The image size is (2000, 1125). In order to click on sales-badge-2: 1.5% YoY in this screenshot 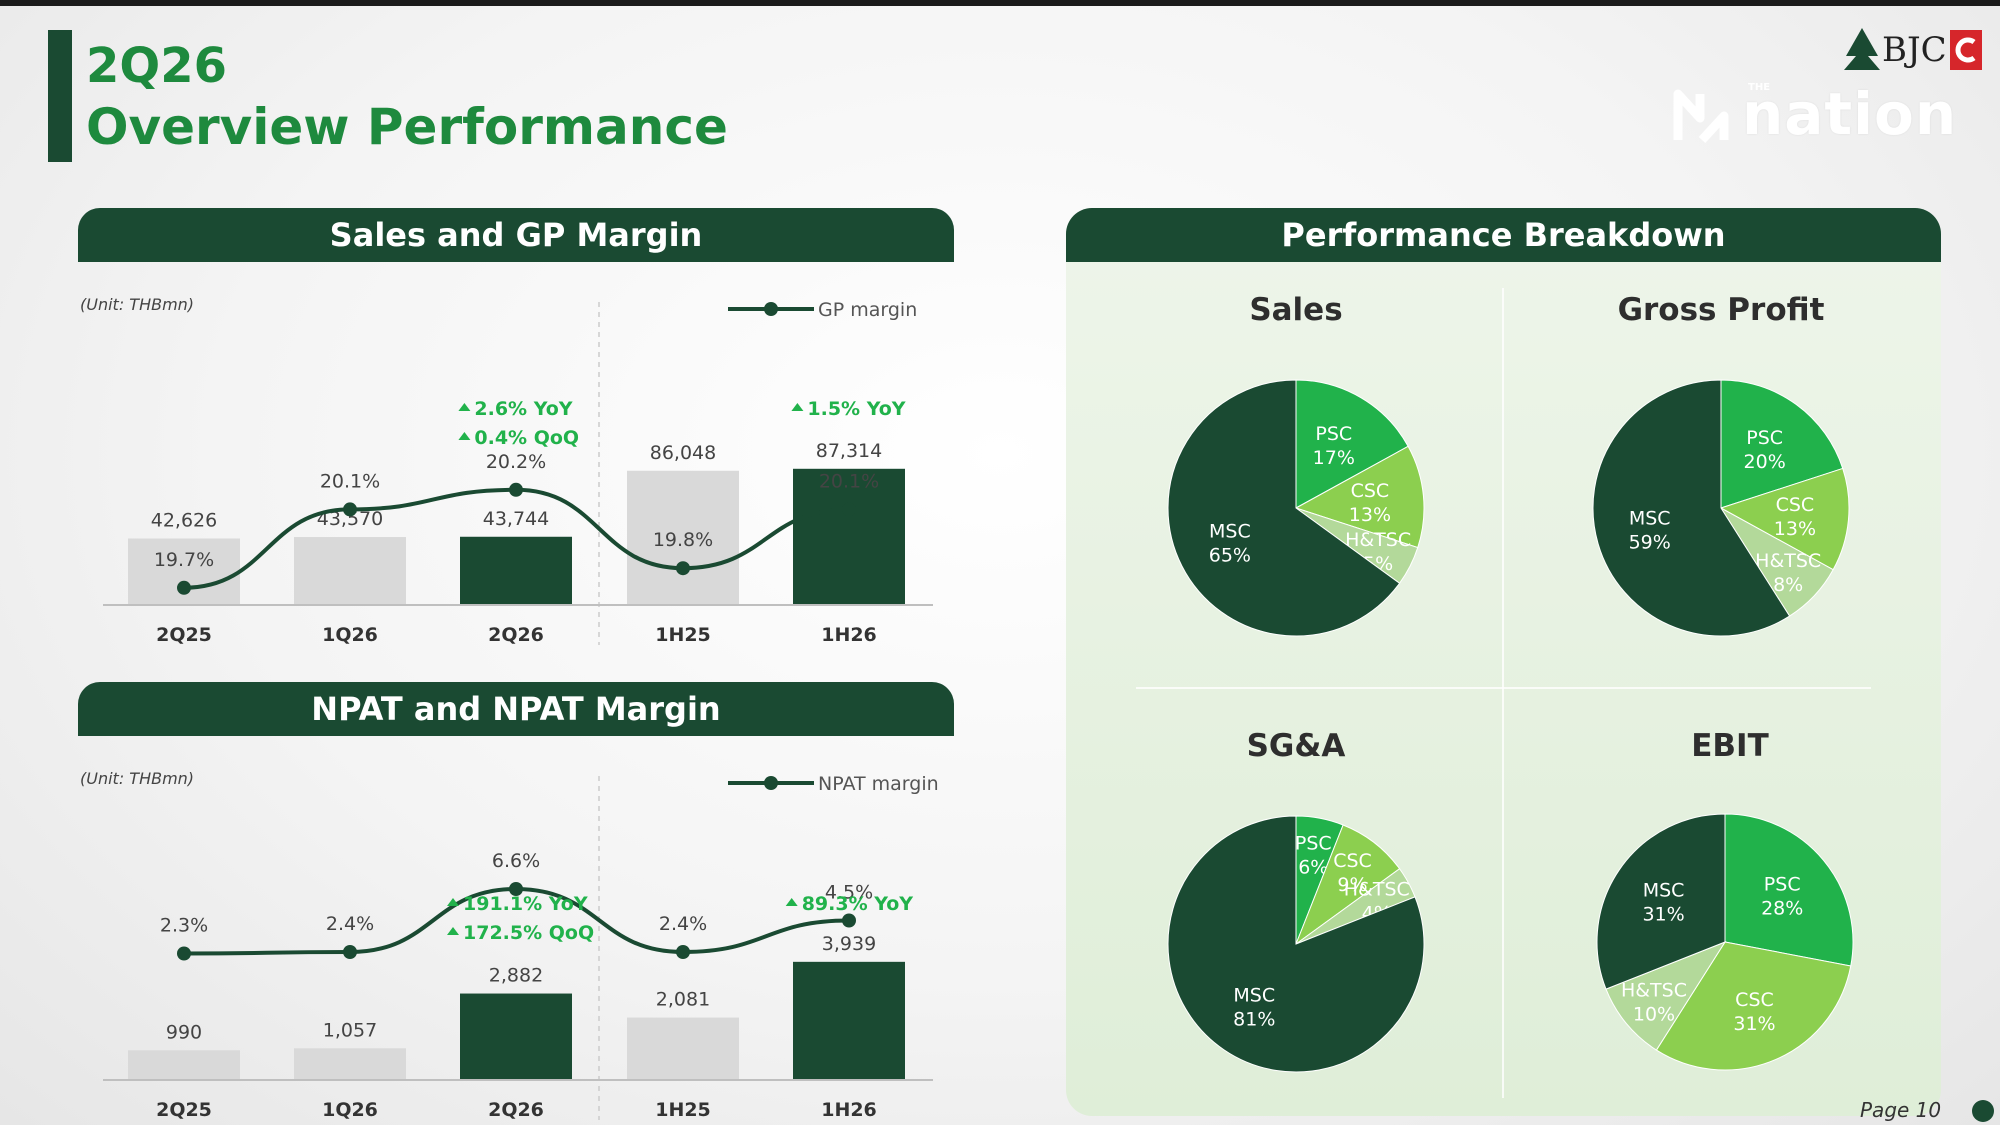, I will do `click(848, 409)`.